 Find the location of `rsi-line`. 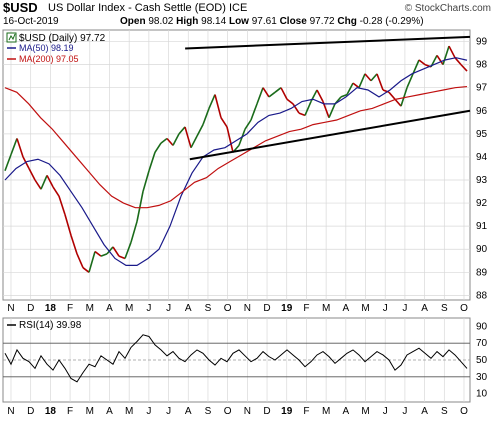

rsi-line is located at coordinates (236, 358).